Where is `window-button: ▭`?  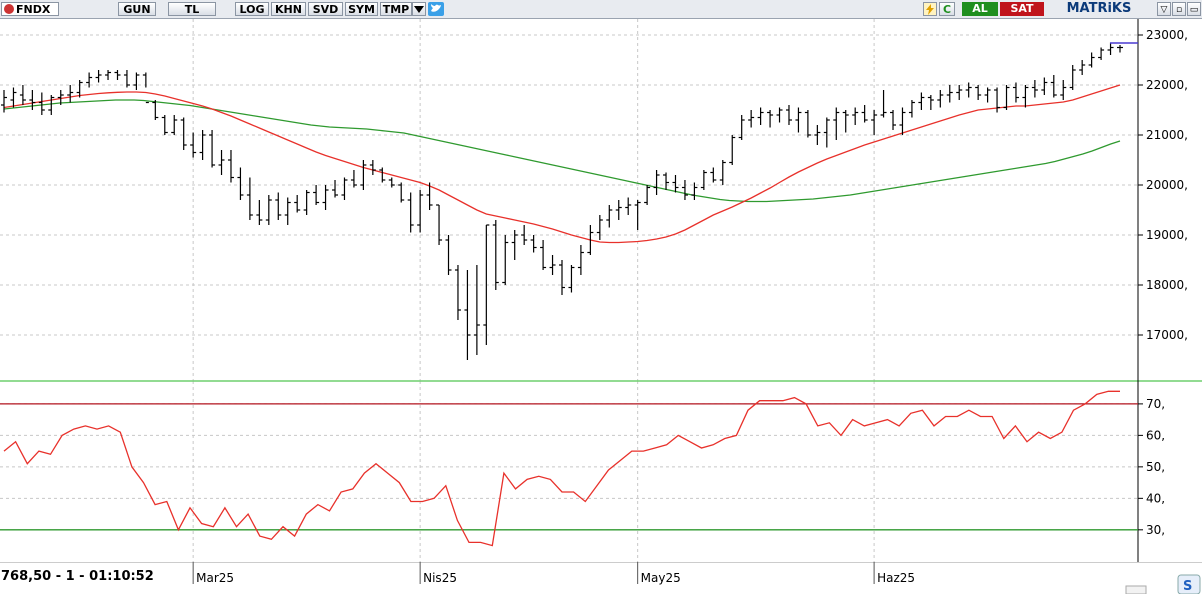 window-button: ▭ is located at coordinates (1194, 9).